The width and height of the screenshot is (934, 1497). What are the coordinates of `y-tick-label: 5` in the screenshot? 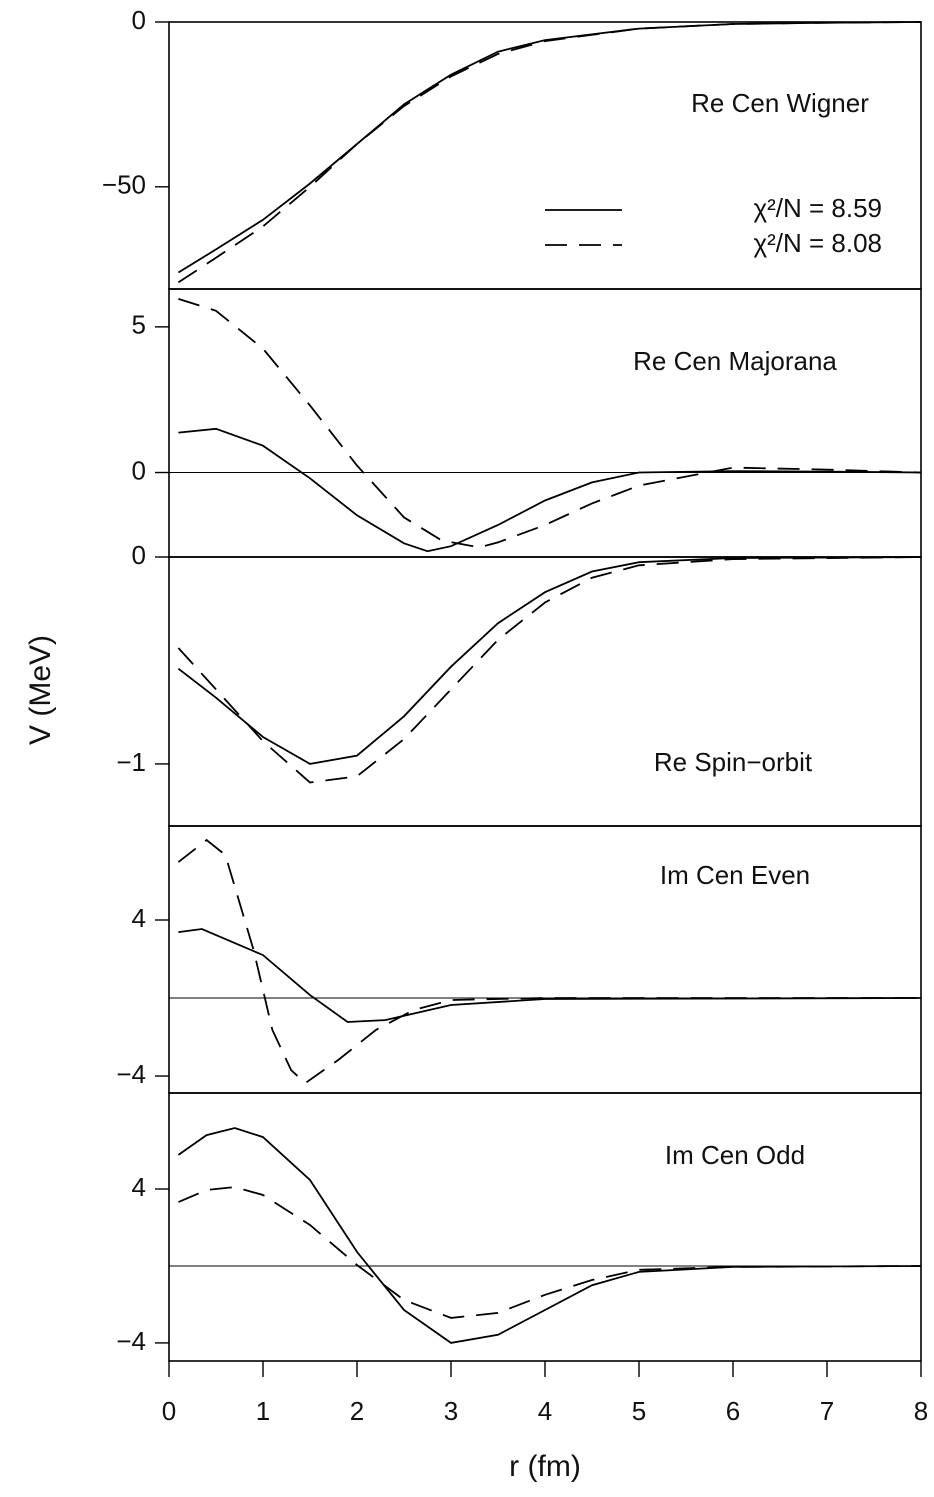 It's located at (139, 325).